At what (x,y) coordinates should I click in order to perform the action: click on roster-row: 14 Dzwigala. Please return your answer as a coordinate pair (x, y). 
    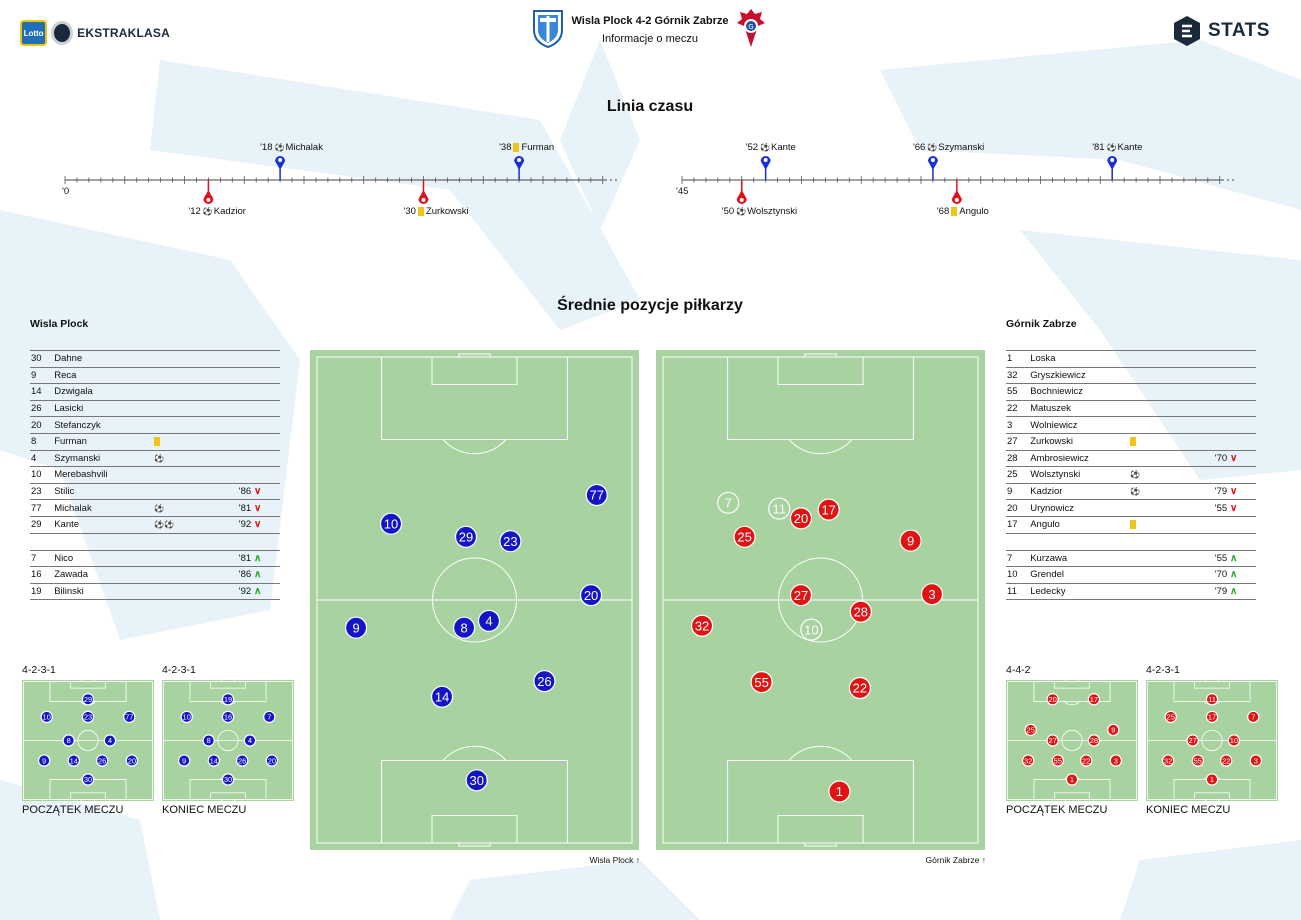
    Looking at the image, I should click on (155, 392).